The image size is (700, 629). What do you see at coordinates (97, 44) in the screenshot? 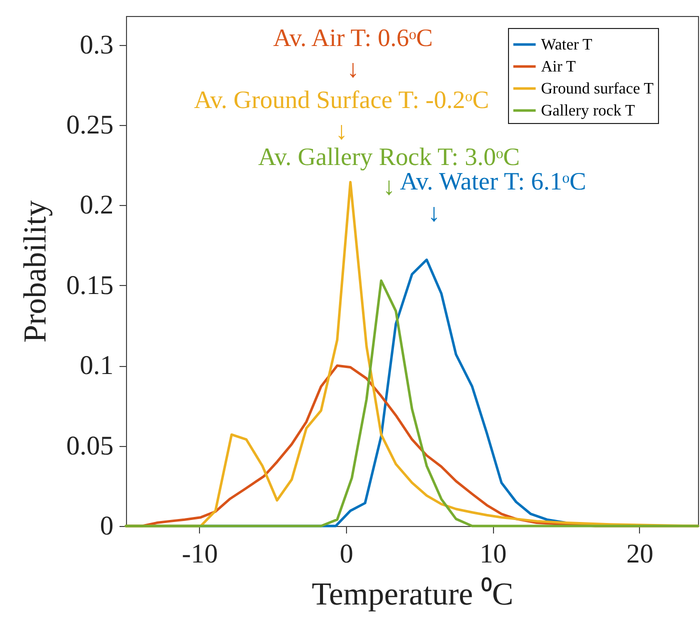
I see `y-tick-label: 0.3` at bounding box center [97, 44].